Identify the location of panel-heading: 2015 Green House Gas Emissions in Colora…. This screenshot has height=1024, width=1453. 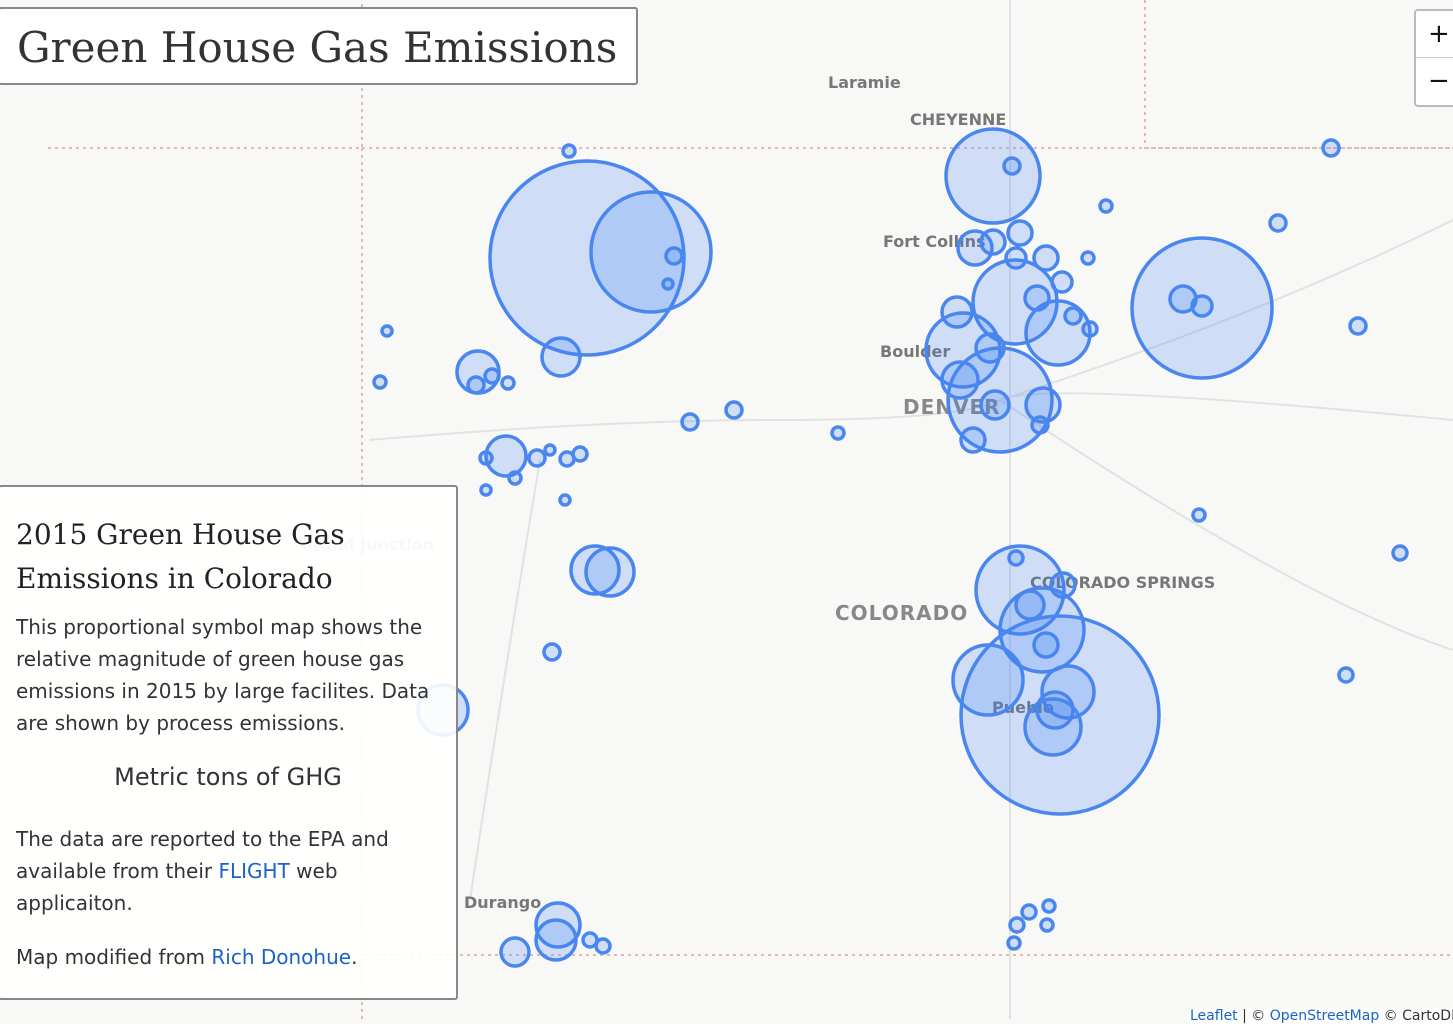
(180, 556).